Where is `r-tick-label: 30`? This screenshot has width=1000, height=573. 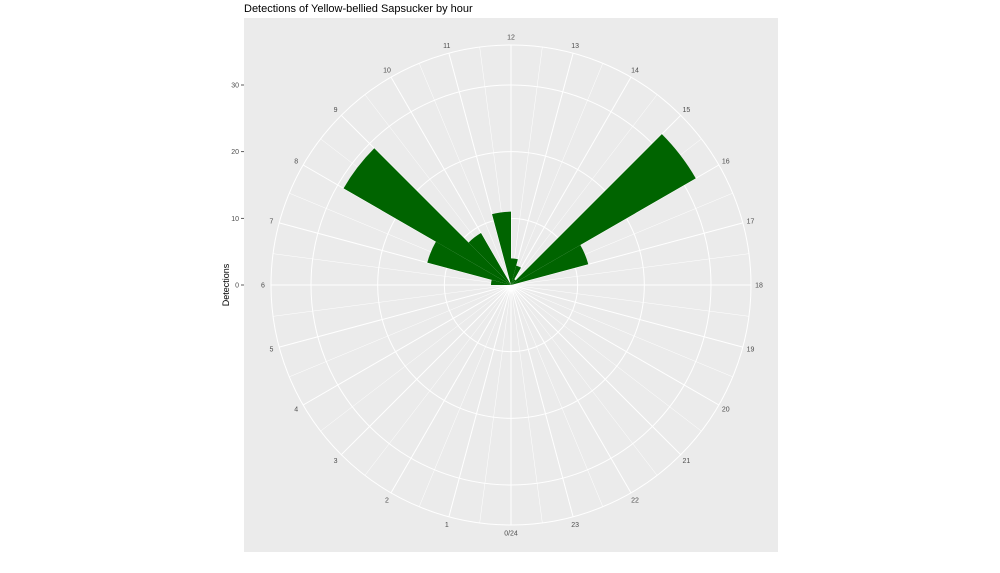
r-tick-label: 30 is located at coordinates (235, 86).